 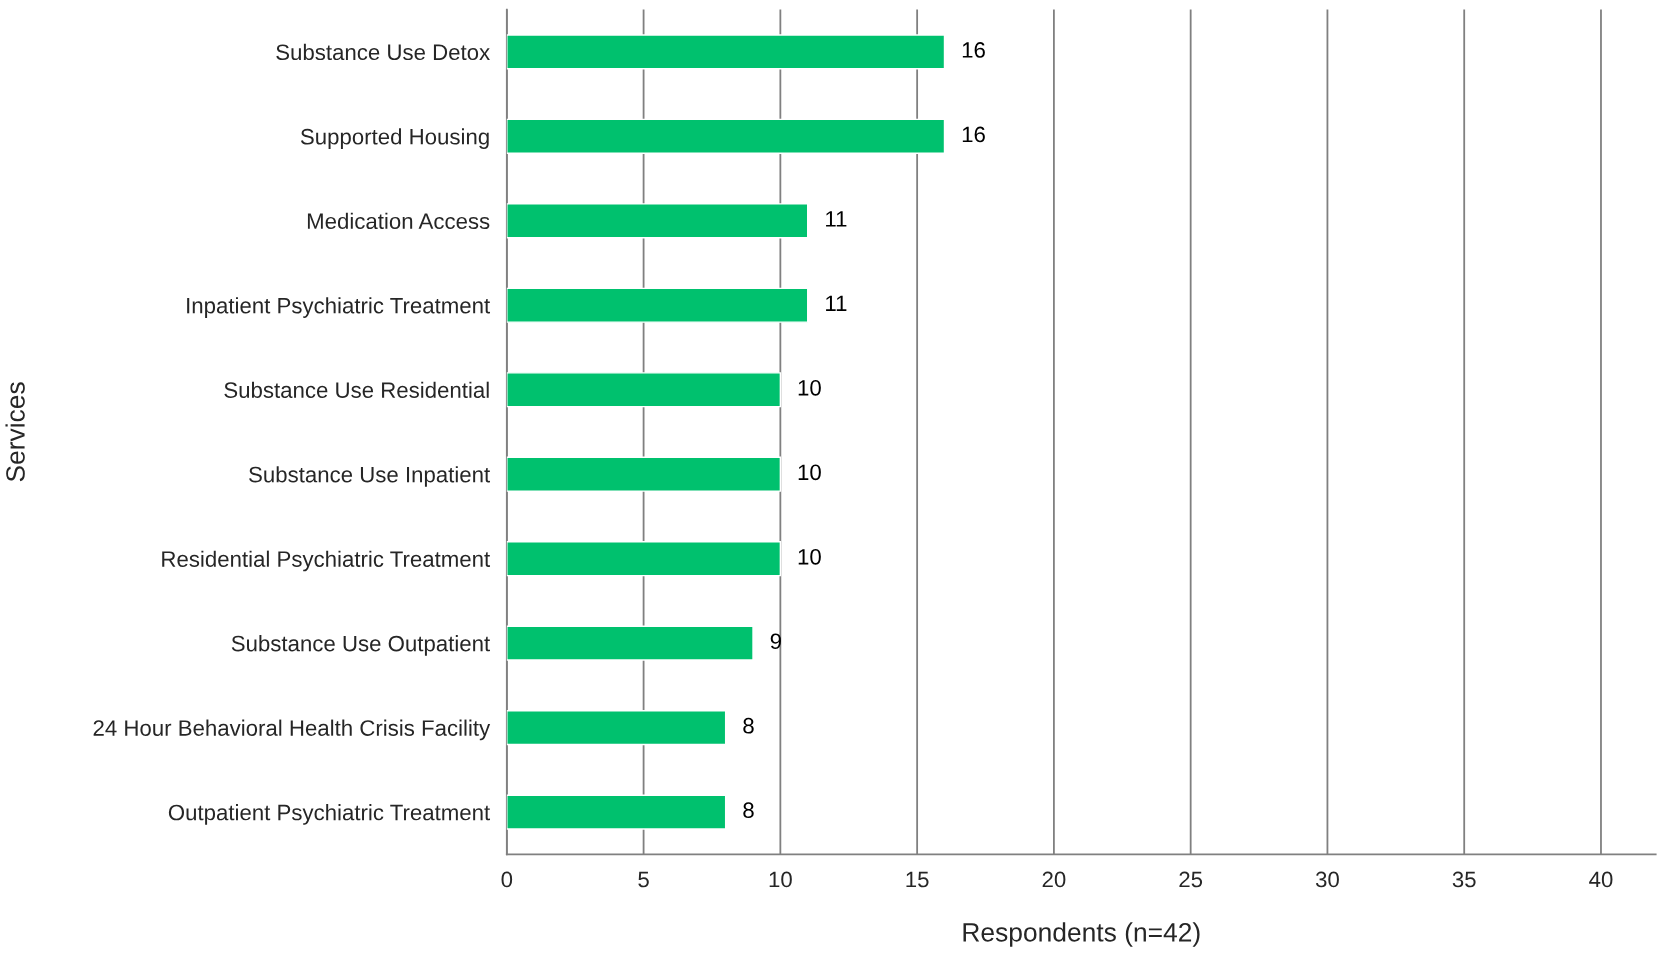 I want to click on x-tick-label: 40, so click(x=1601, y=879).